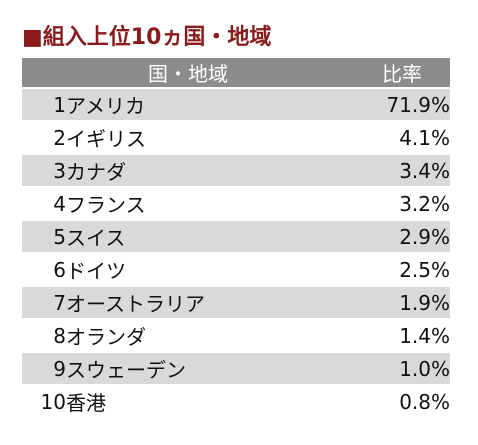 Image resolution: width=478 pixels, height=445 pixels. Describe the element at coordinates (210, 171) in the screenshot. I see `row-country: カナダ` at that location.